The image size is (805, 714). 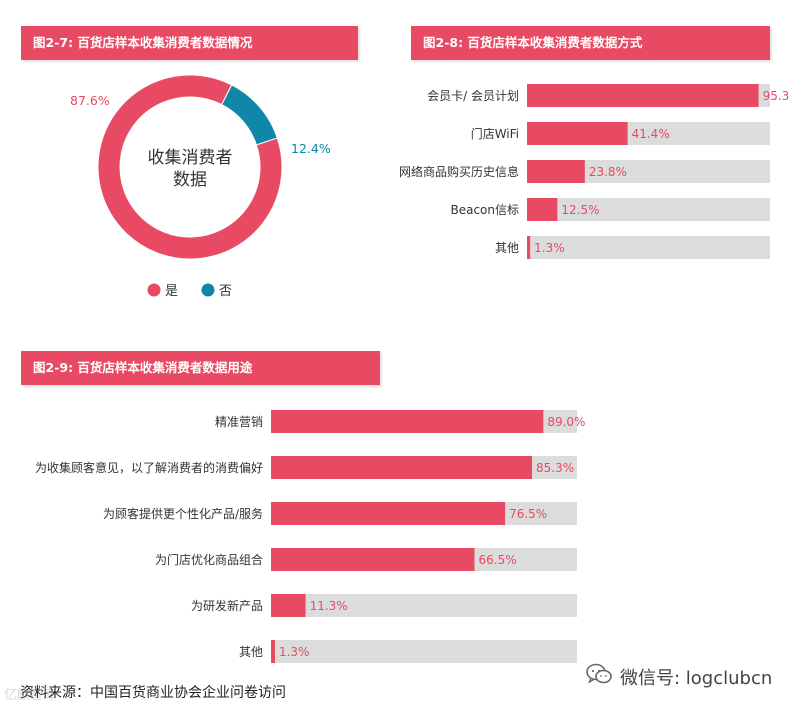 What do you see at coordinates (209, 559) in the screenshot?
I see `category-label: 为门店优化商品组合` at bounding box center [209, 559].